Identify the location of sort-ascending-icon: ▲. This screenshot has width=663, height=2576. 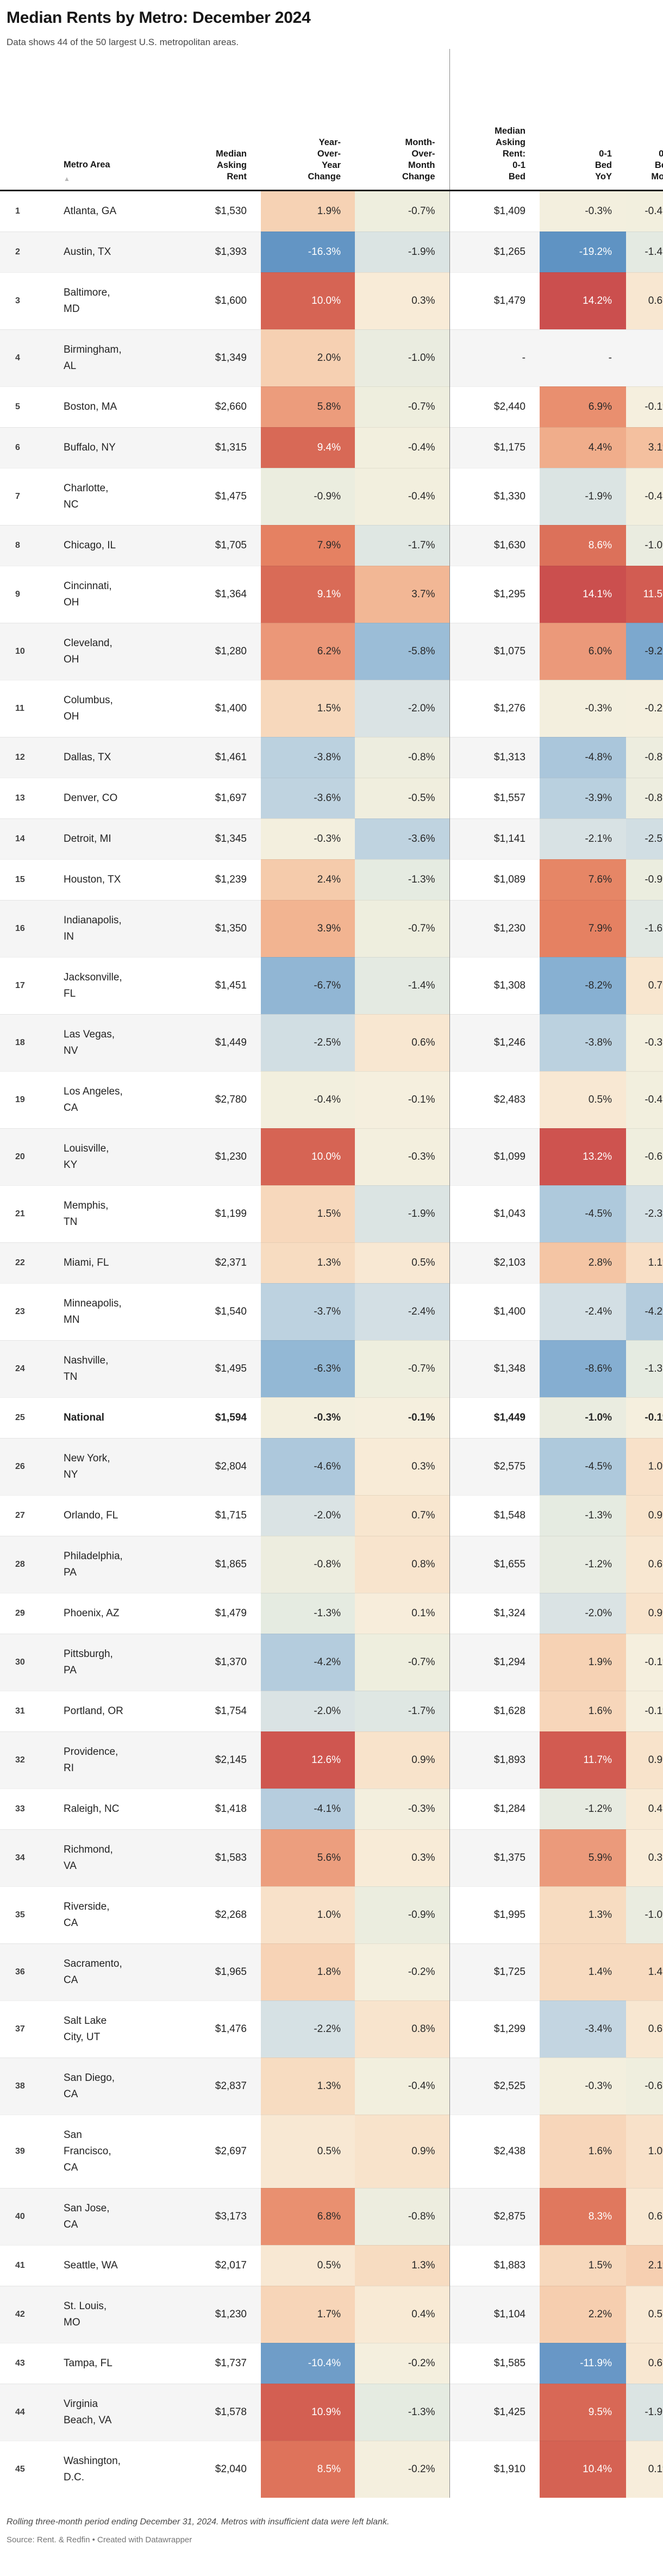
(67, 178).